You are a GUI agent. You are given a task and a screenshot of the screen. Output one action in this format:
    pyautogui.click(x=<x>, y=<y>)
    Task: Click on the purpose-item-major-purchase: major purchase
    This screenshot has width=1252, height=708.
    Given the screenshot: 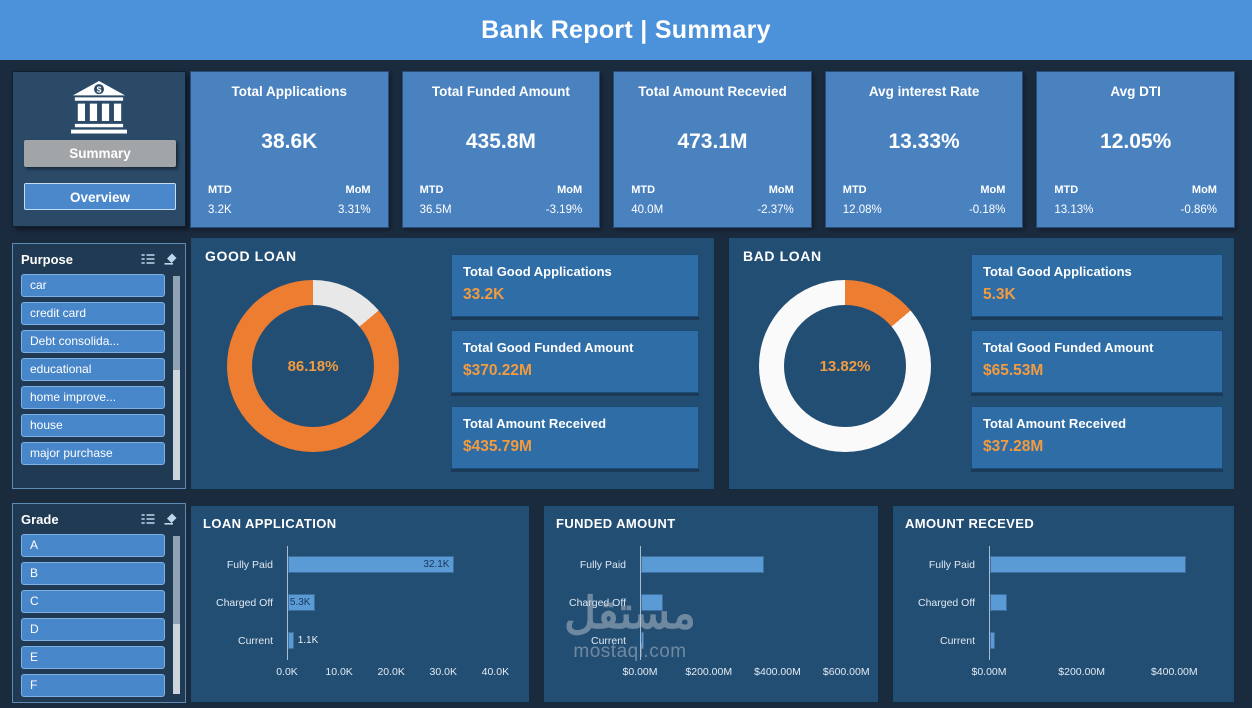 What is the action you would take?
    pyautogui.click(x=93, y=453)
    